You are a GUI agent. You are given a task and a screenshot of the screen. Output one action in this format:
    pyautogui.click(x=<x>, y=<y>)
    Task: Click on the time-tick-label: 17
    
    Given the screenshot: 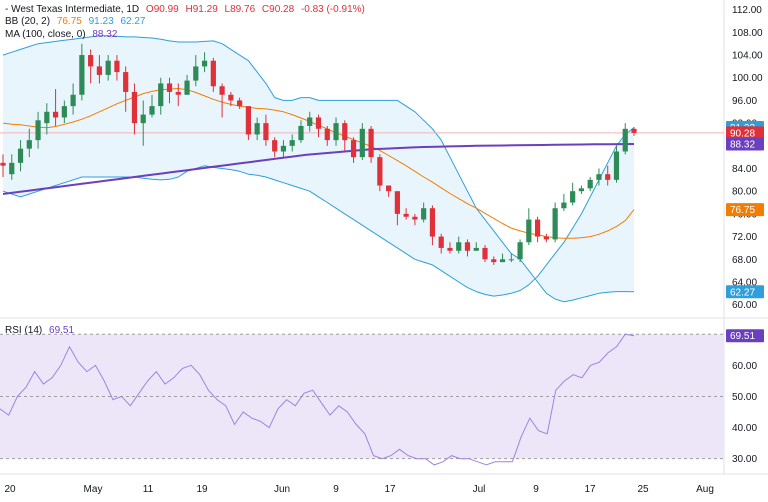 What is the action you would take?
    pyautogui.click(x=390, y=489)
    